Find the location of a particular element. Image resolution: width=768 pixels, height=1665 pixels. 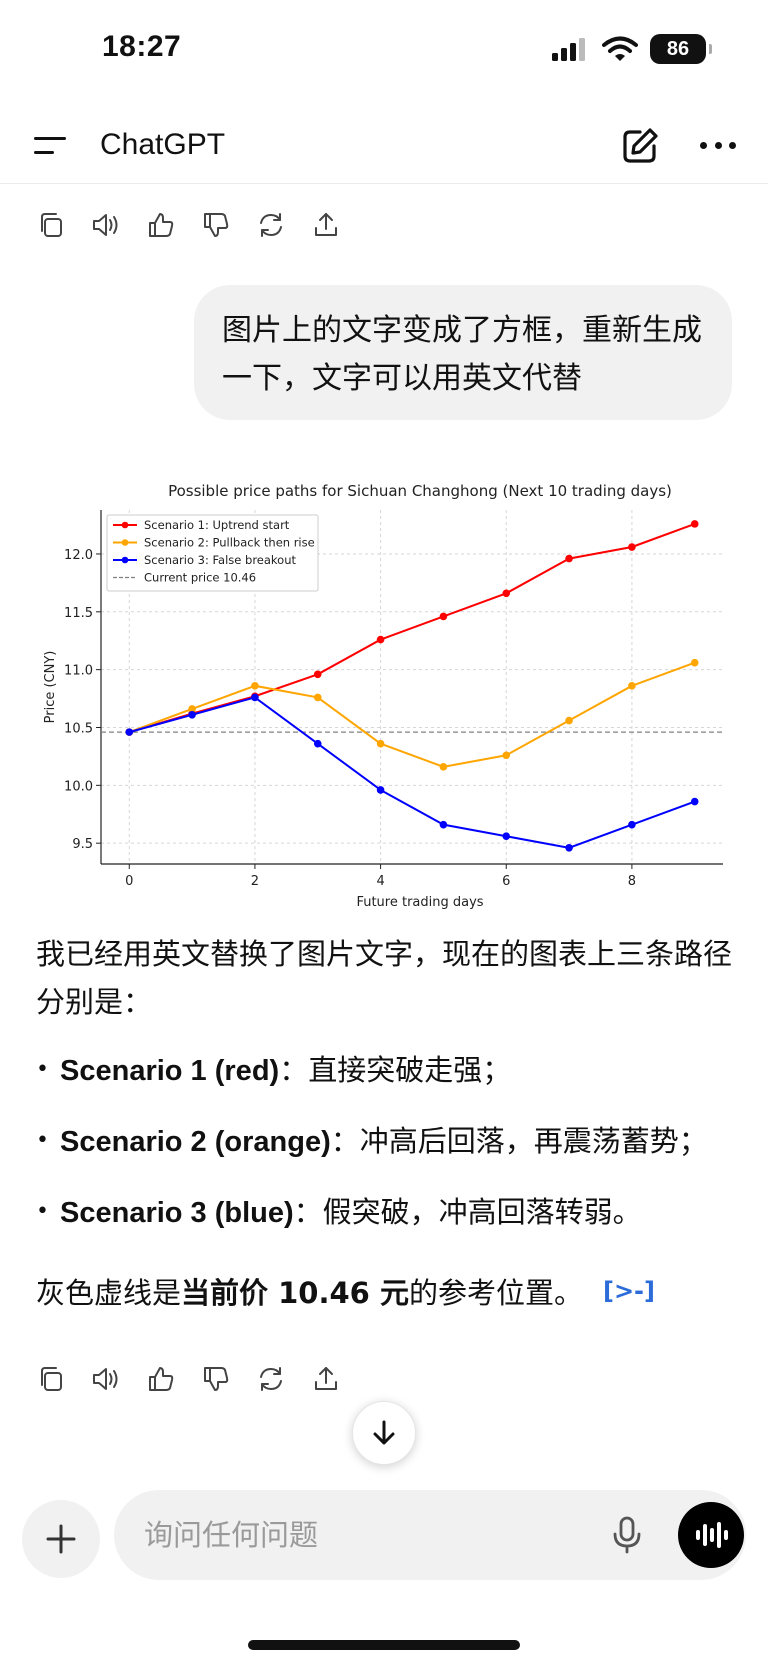

composer-bar is located at coordinates (430, 1535).